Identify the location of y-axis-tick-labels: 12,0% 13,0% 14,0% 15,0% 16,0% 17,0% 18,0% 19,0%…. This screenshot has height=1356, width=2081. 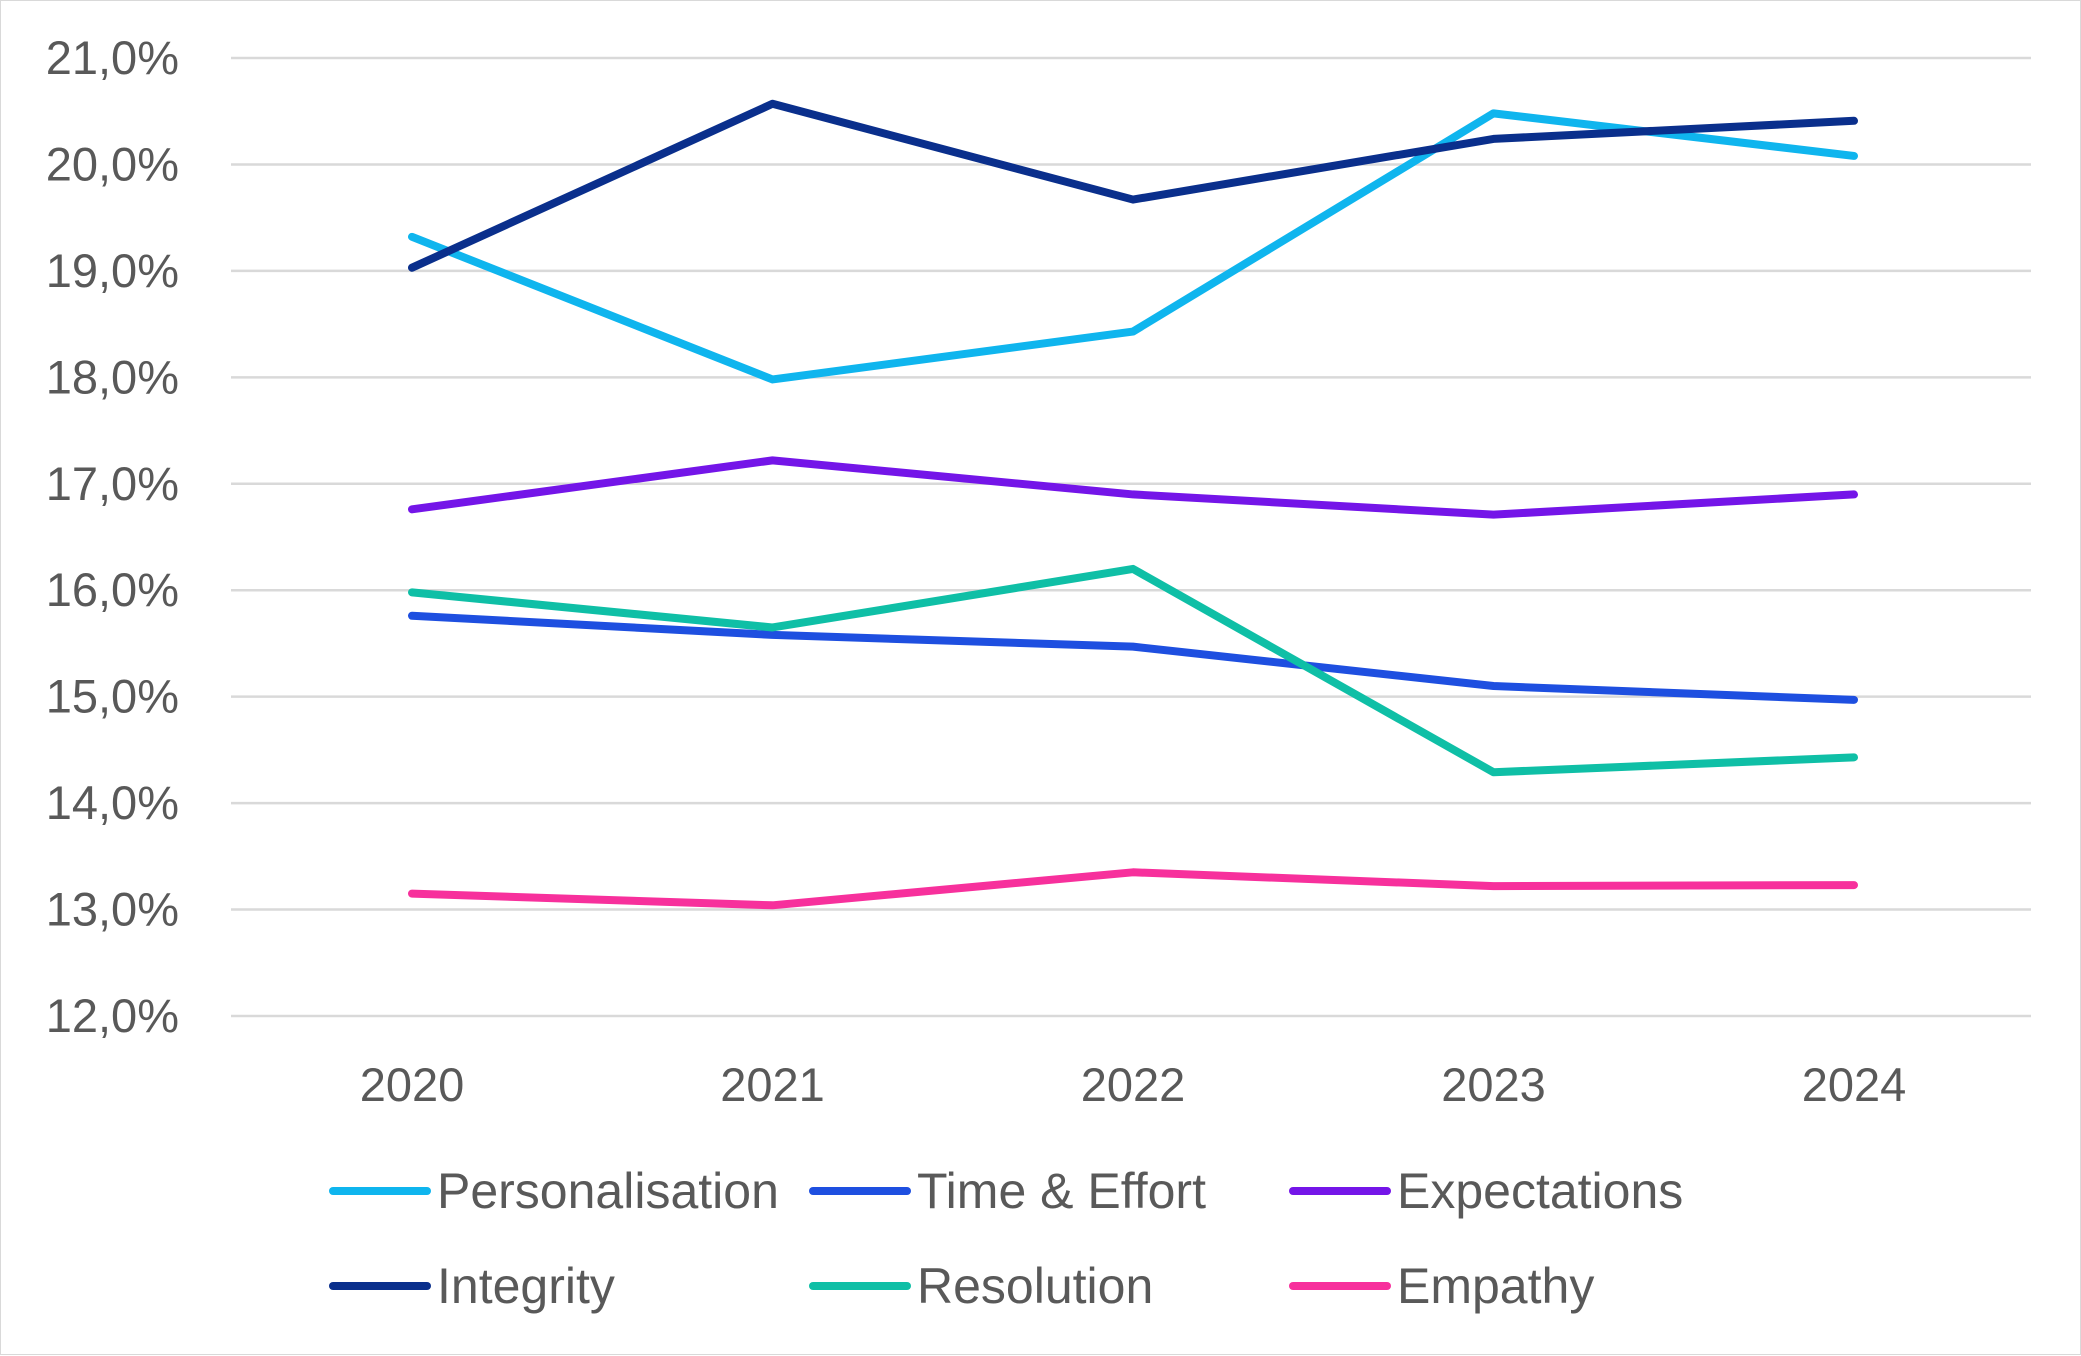
(112, 536).